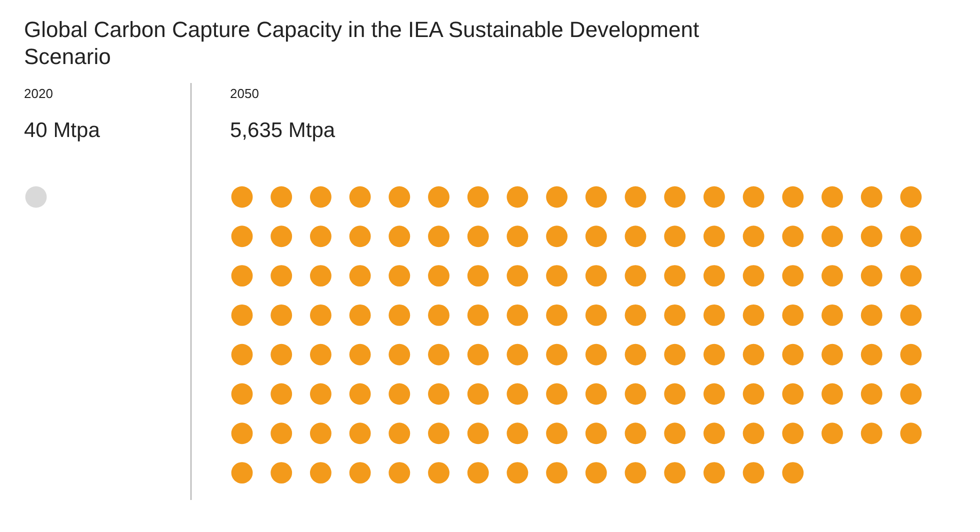 Image resolution: width=980 pixels, height=532 pixels. I want to click on text: Global Carbon Capture Capacity in the IEA Sustainable Development Scenario, so click(362, 43).